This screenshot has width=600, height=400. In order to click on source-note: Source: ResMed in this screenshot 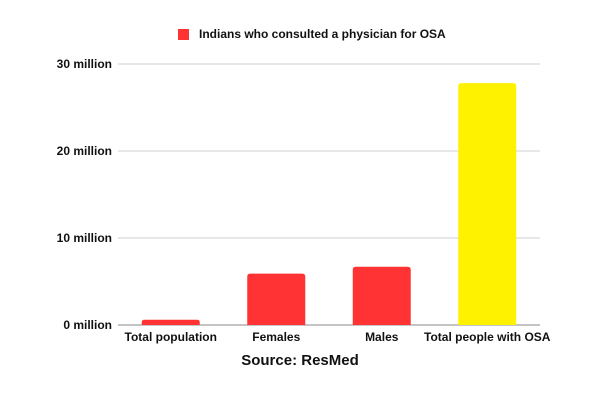, I will do `click(300, 360)`.